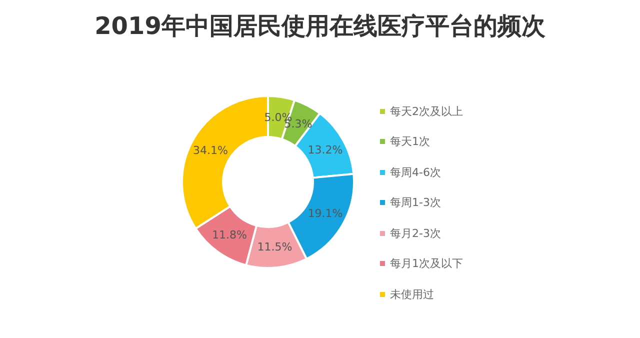 The height and width of the screenshot is (338, 640). I want to click on legend-label: 每月2-3次, so click(415, 233).